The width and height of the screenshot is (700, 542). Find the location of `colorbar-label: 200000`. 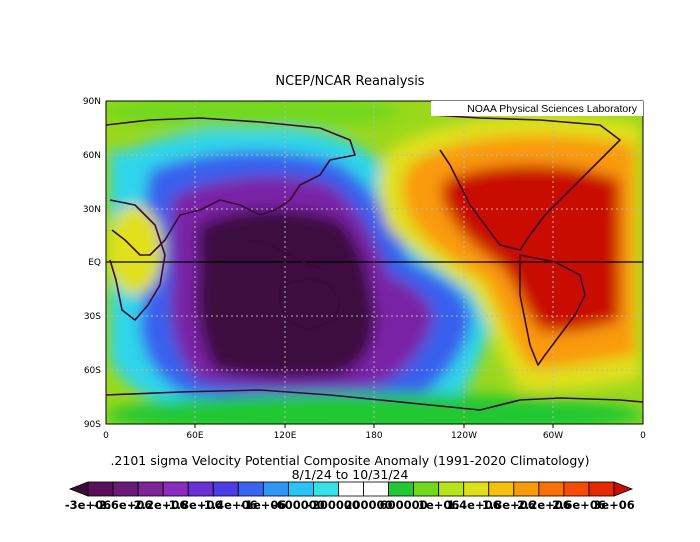

colorbar-label: 200000 is located at coordinates (369, 505).